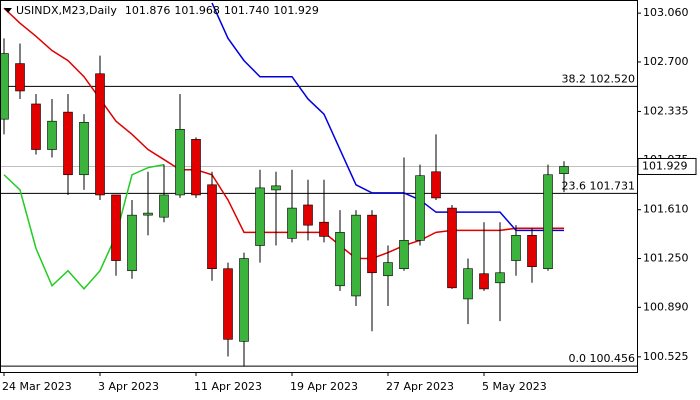 Image resolution: width=700 pixels, height=400 pixels. What do you see at coordinates (666, 258) in the screenshot?
I see `y-tick-label: 101.250` at bounding box center [666, 258].